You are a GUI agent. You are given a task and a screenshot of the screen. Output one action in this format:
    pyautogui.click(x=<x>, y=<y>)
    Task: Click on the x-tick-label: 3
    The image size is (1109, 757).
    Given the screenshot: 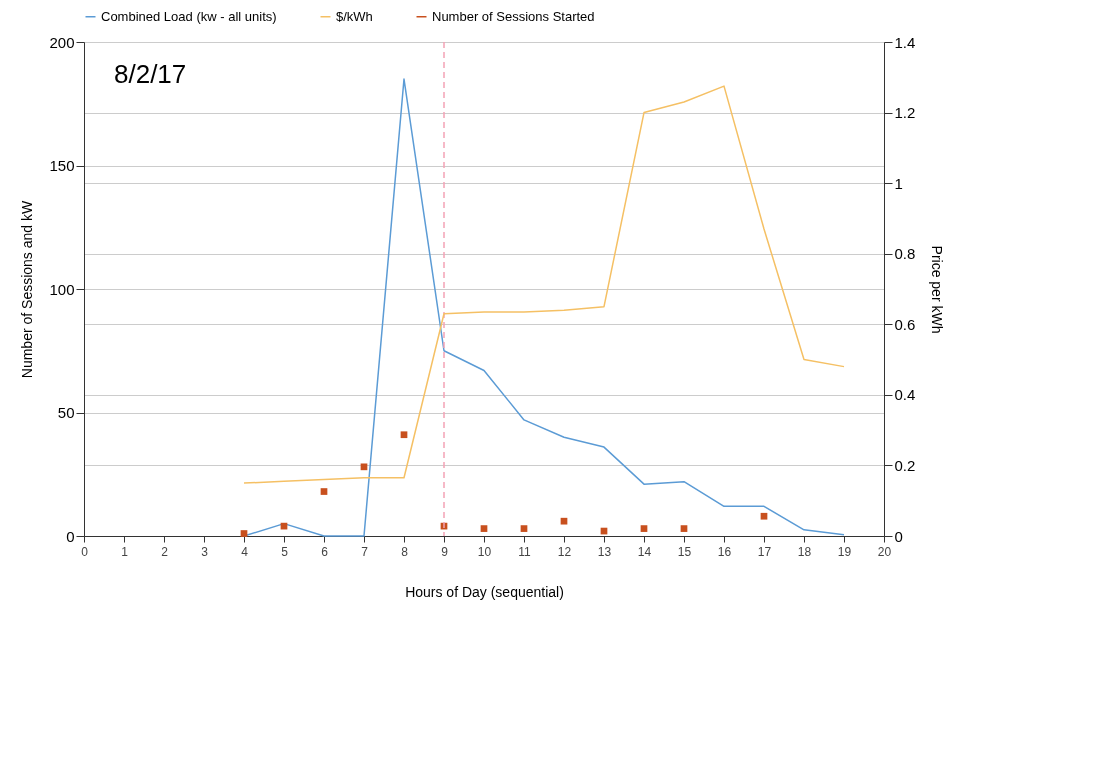 What is the action you would take?
    pyautogui.click(x=205, y=551)
    